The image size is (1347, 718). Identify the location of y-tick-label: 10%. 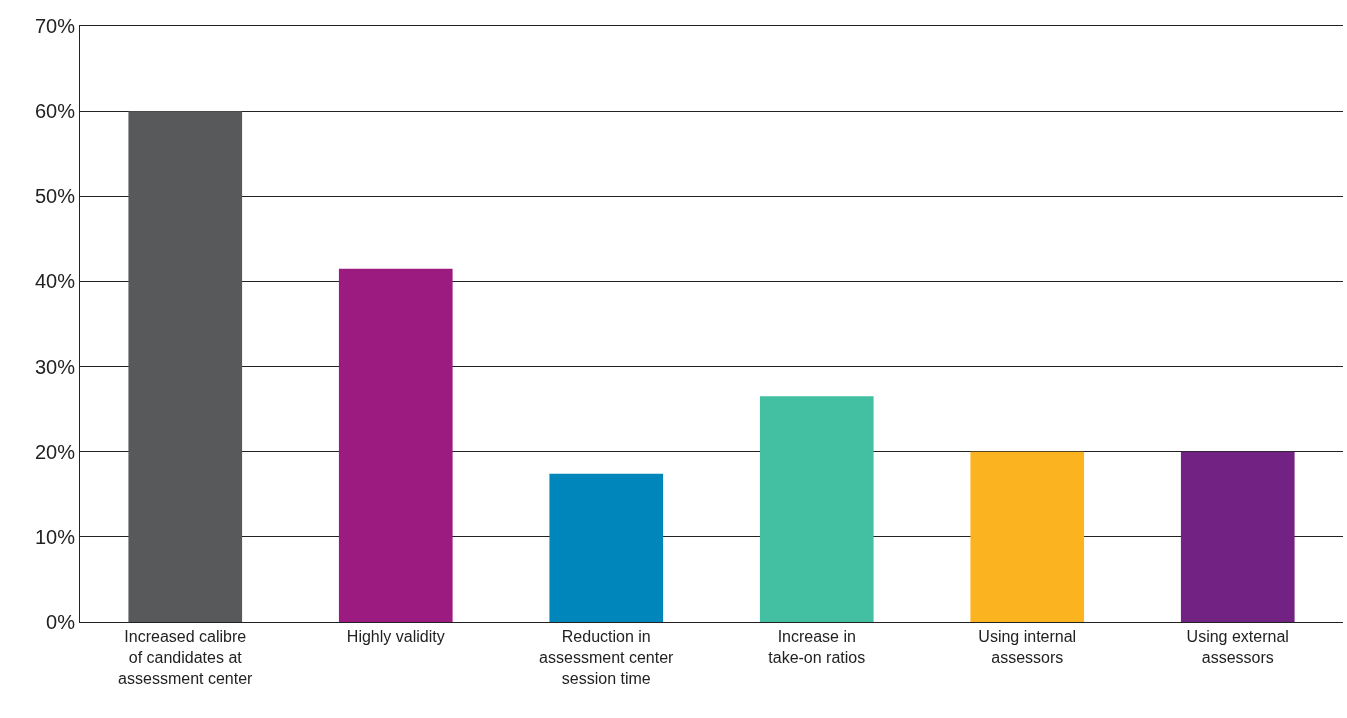
(55, 536).